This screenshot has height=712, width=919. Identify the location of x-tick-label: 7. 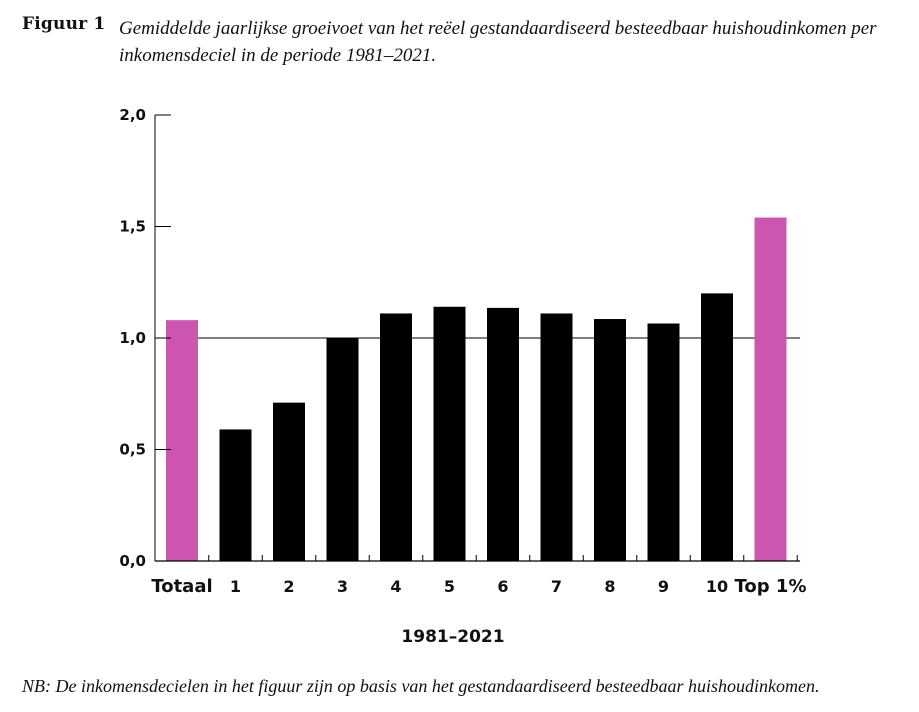
(556, 586).